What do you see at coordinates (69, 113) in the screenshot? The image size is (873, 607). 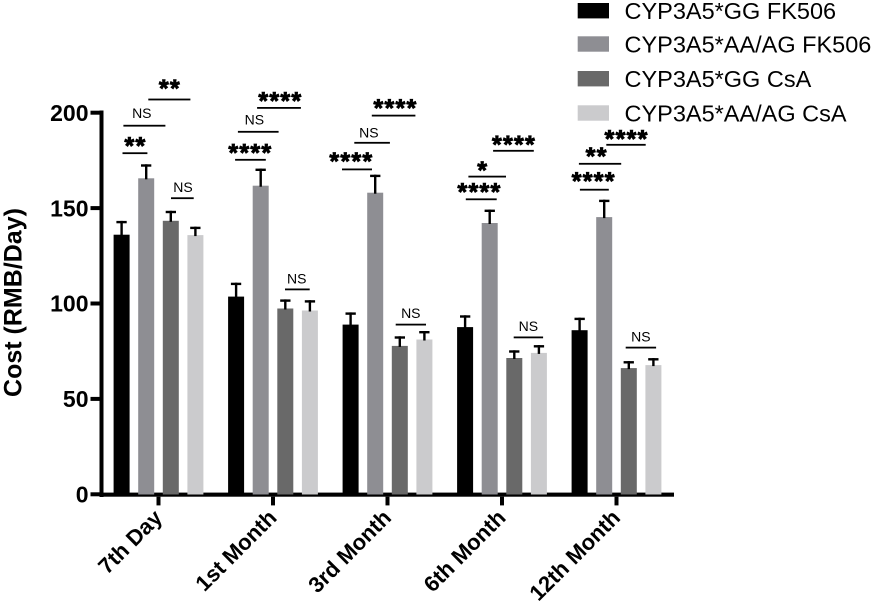 I see `svg-text: 200` at bounding box center [69, 113].